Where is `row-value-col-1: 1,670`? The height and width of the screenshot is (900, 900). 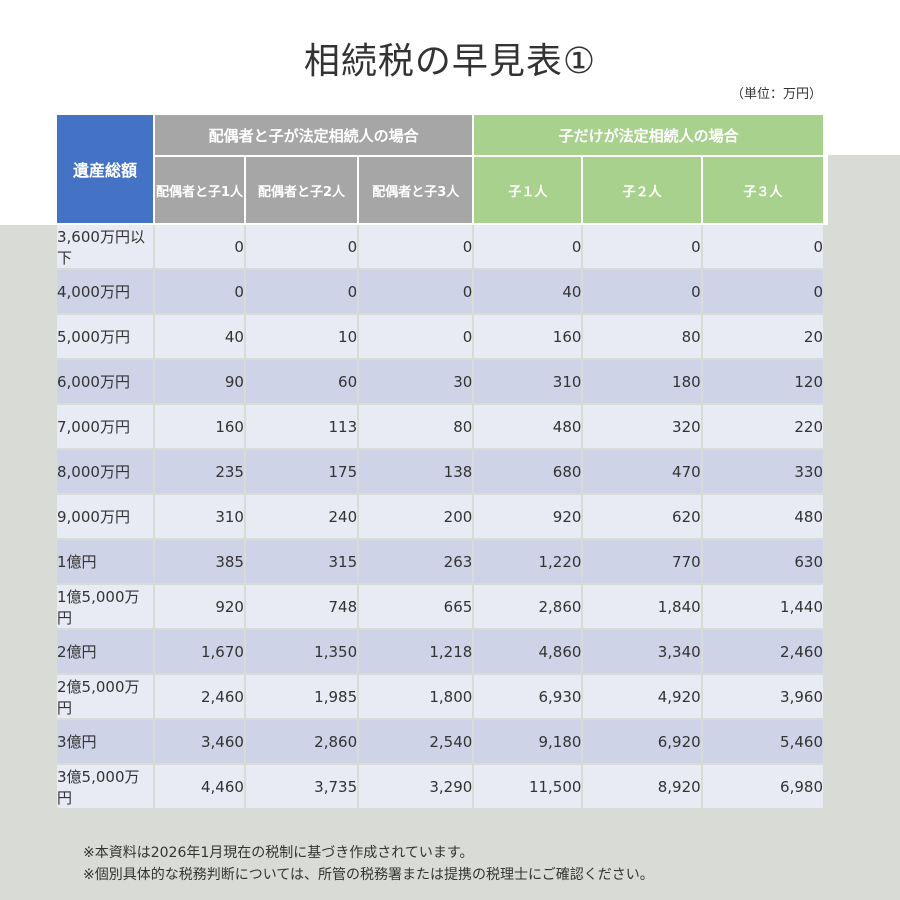
row-value-col-1: 1,670 is located at coordinates (199, 651).